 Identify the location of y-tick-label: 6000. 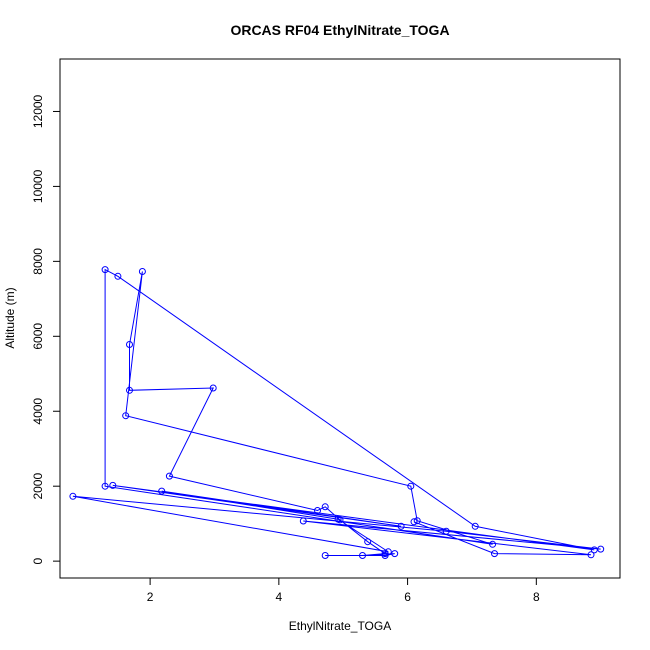
(38, 336).